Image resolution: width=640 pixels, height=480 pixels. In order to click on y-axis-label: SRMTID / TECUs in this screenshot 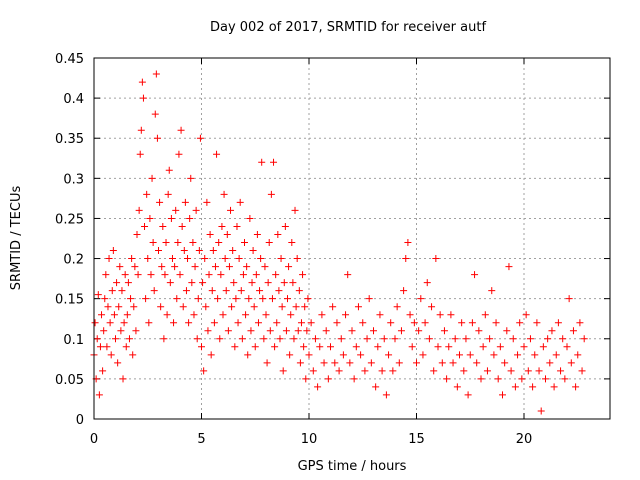, I will do `click(16, 238)`.